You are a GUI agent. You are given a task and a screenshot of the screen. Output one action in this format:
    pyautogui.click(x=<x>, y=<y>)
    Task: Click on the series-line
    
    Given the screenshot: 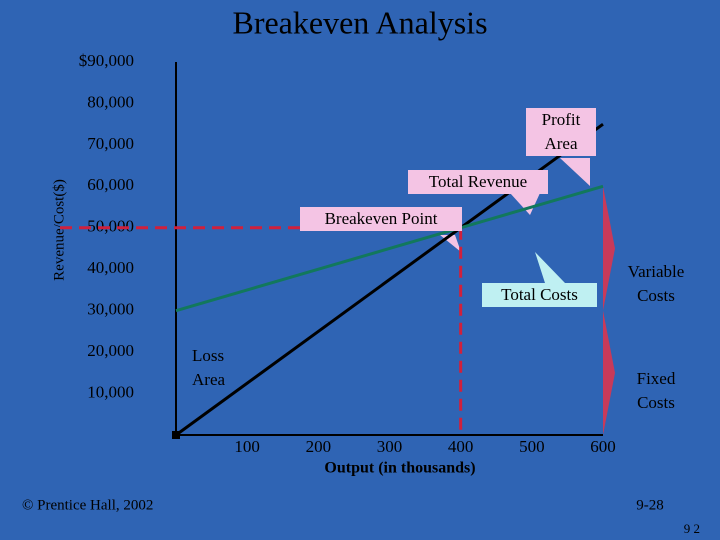 What is the action you would take?
    pyautogui.click(x=389, y=248)
    